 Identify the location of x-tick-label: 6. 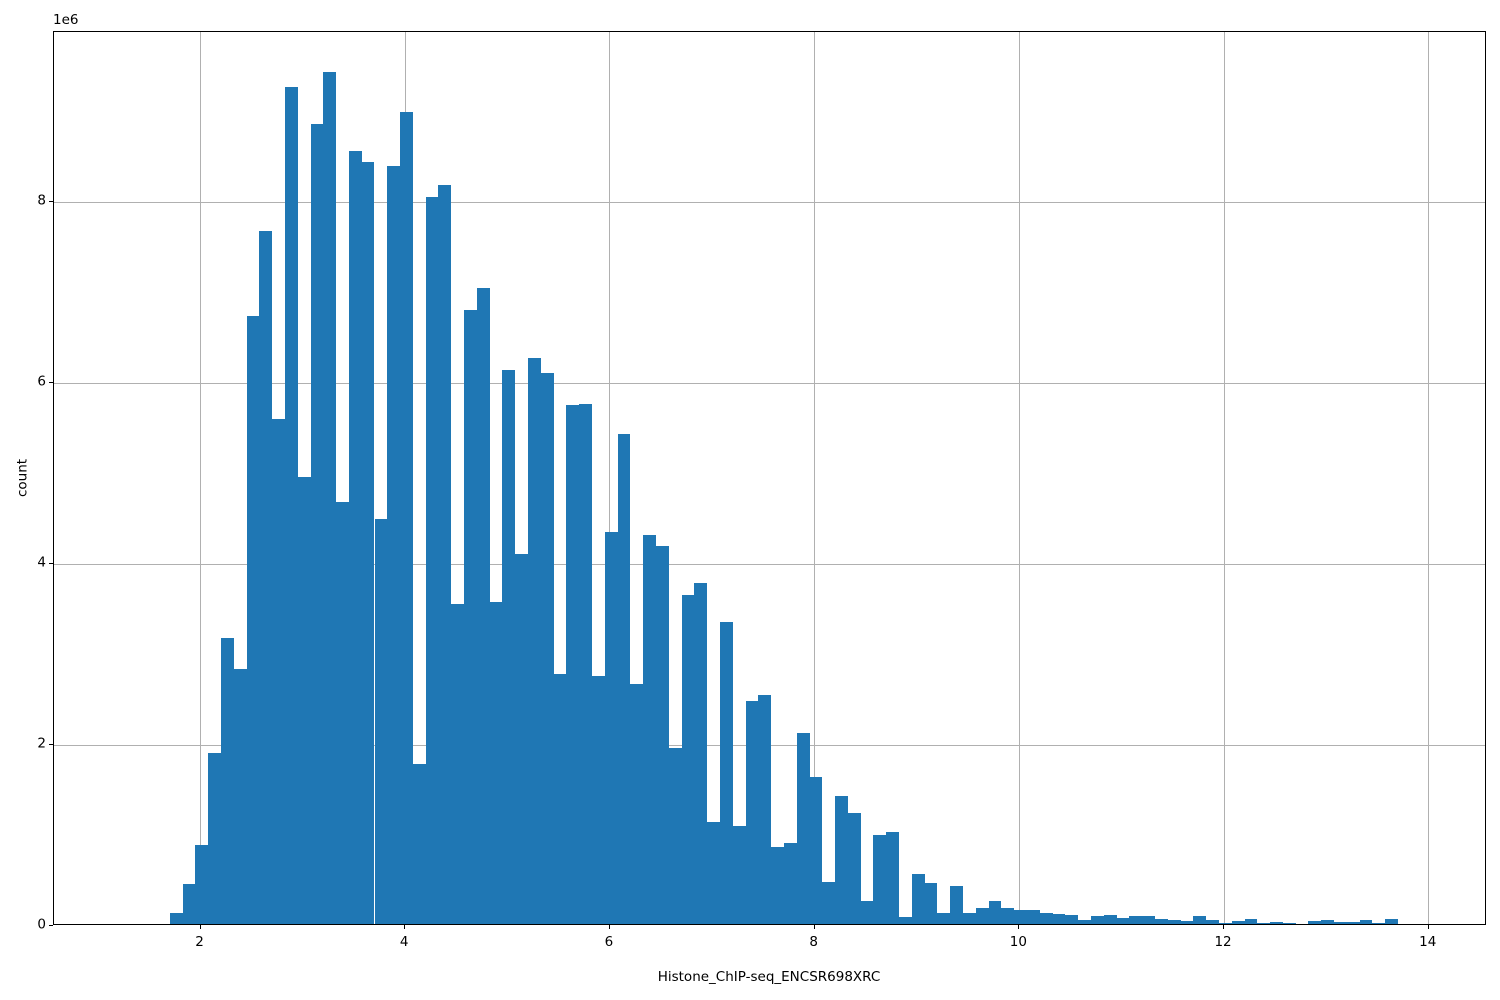
(609, 942).